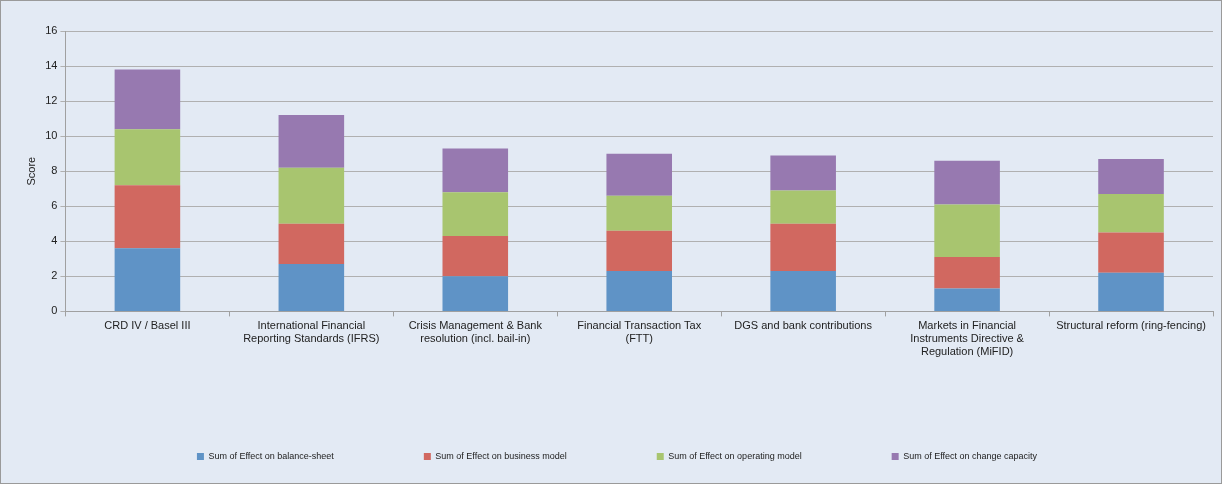  Describe the element at coordinates (51, 65) in the screenshot. I see `y-tick-label: 14` at that location.